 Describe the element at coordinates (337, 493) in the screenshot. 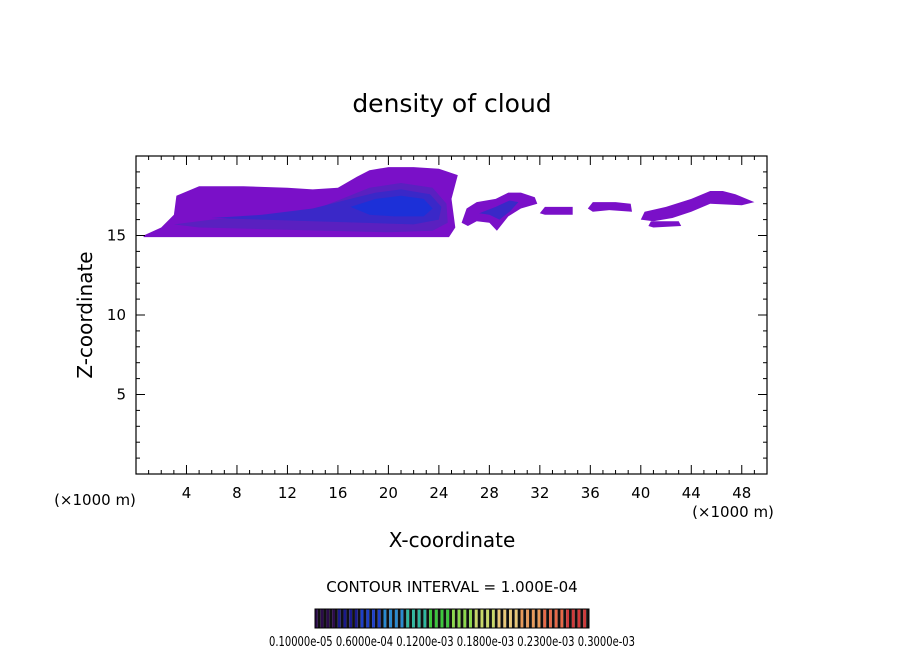

I see `x-tick-label: 16` at that location.